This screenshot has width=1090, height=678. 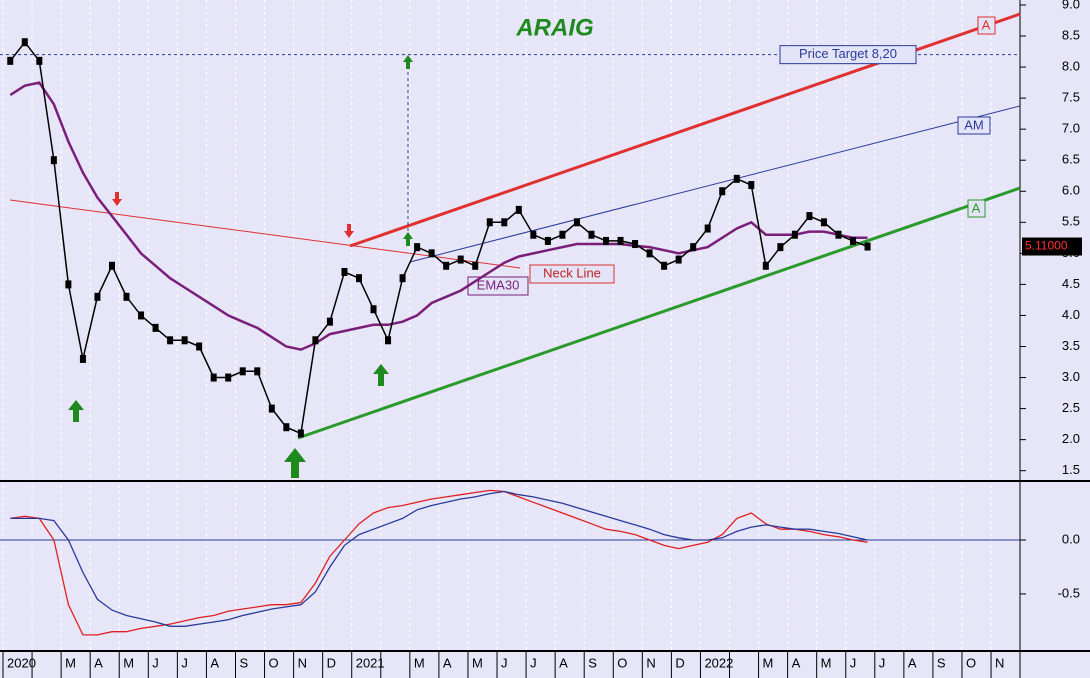 What do you see at coordinates (1071, 190) in the screenshot?
I see `y-tick-label: 6.0` at bounding box center [1071, 190].